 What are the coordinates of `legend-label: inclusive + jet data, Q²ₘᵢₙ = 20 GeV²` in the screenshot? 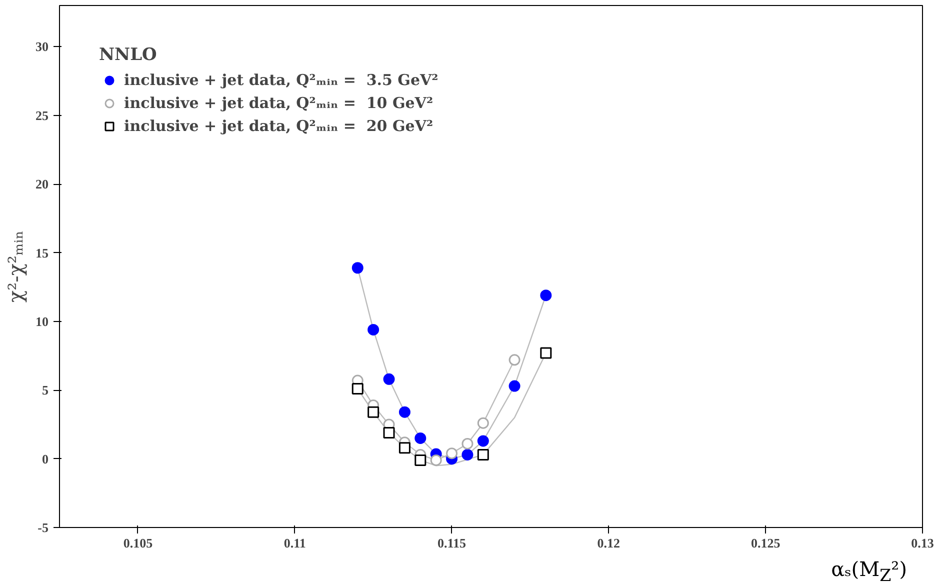 It's located at (279, 126).